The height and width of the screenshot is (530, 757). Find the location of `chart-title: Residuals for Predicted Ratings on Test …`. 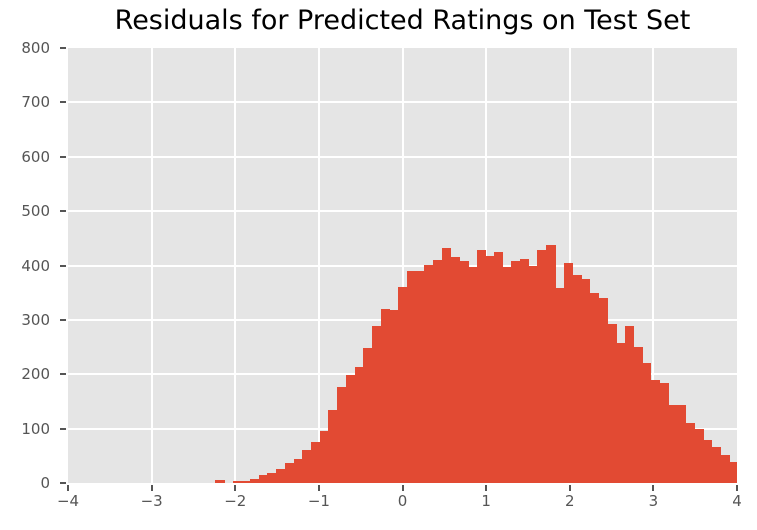

chart-title: Residuals for Predicted Ratings on Test … is located at coordinates (402, 20).